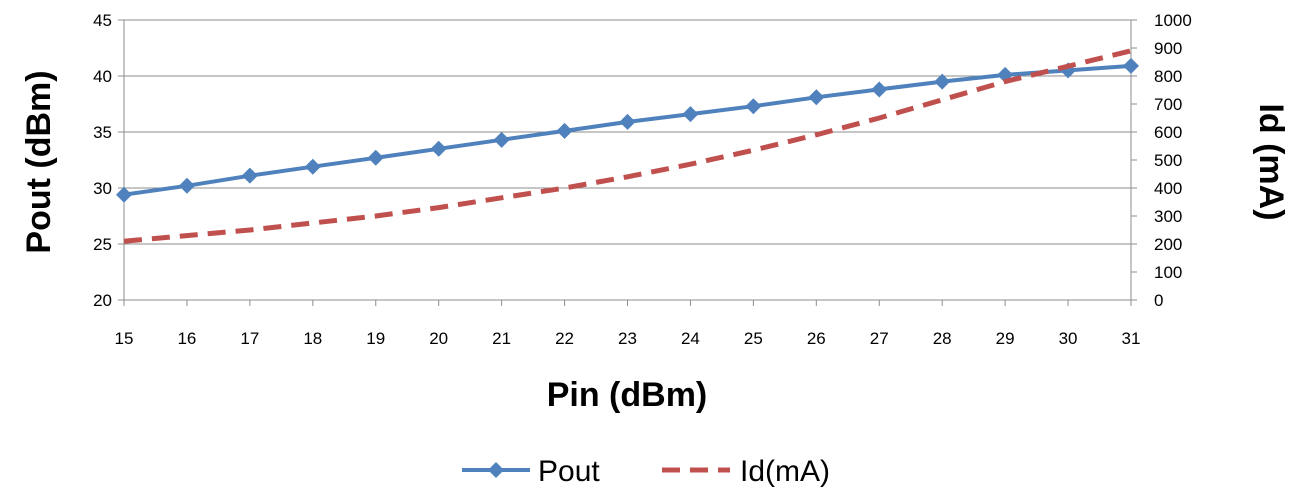  Describe the element at coordinates (1168, 104) in the screenshot. I see `y2-tick-label: 700` at that location.